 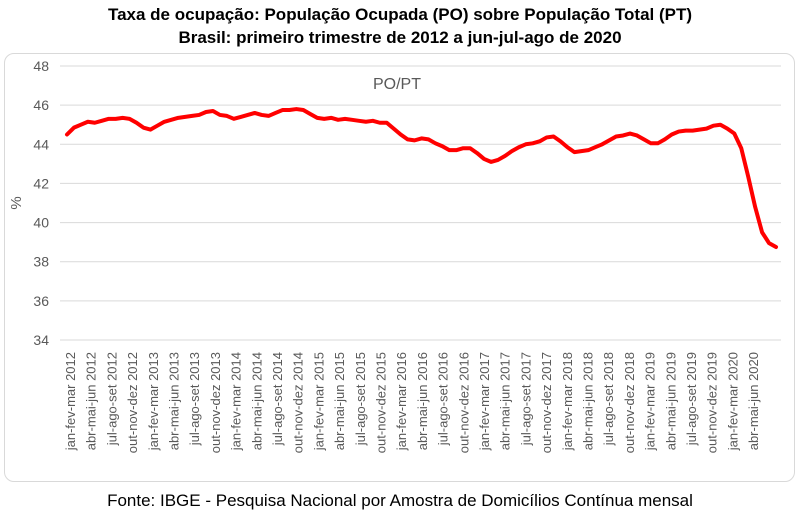 What do you see at coordinates (629, 402) in the screenshot?
I see `x-tick-label: out-nov-dez 2018` at bounding box center [629, 402].